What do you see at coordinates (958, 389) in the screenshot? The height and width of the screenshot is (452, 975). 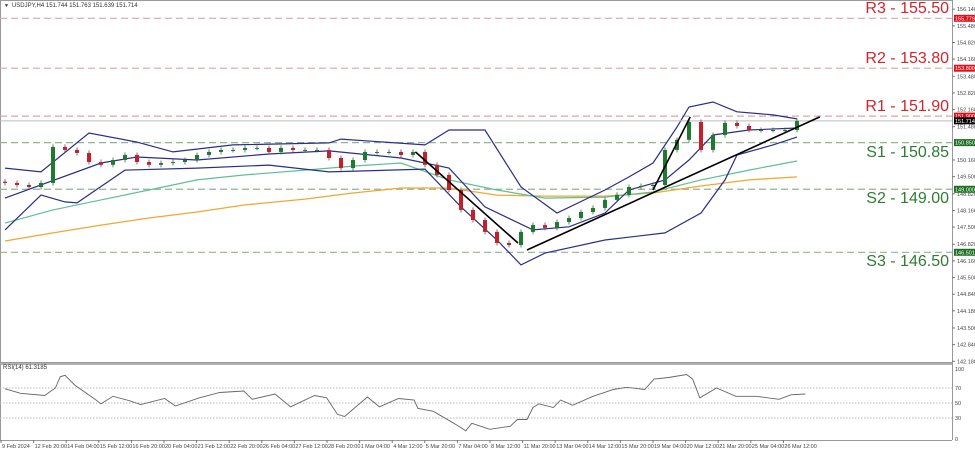 I see `rsi-tick-label: 70` at bounding box center [958, 389].